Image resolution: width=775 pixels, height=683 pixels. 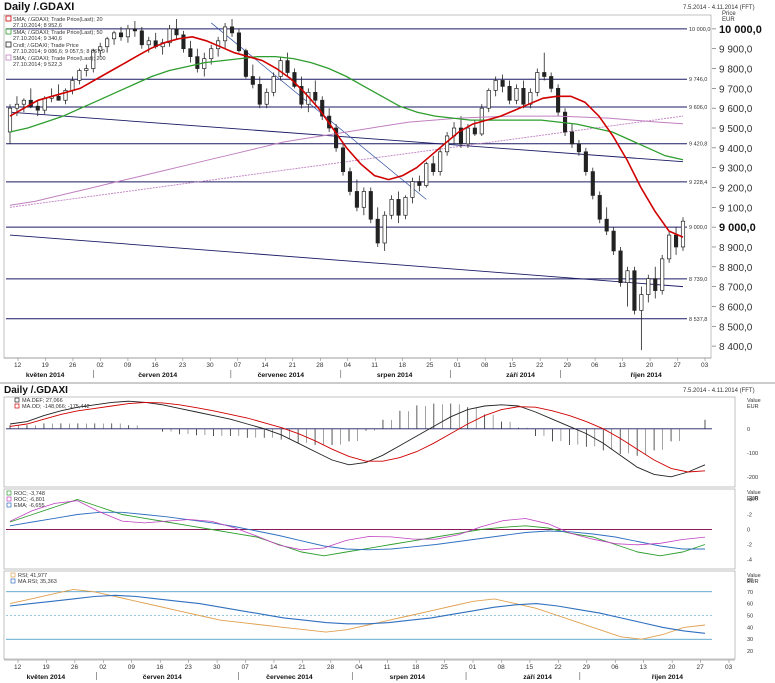 I want to click on price-tick-label: 9 300,0, so click(x=736, y=169).